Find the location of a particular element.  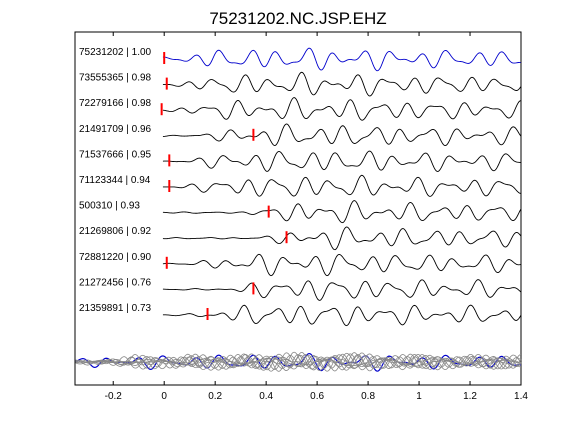

trace-label: 71537666 | 0.95 is located at coordinates (115, 154).